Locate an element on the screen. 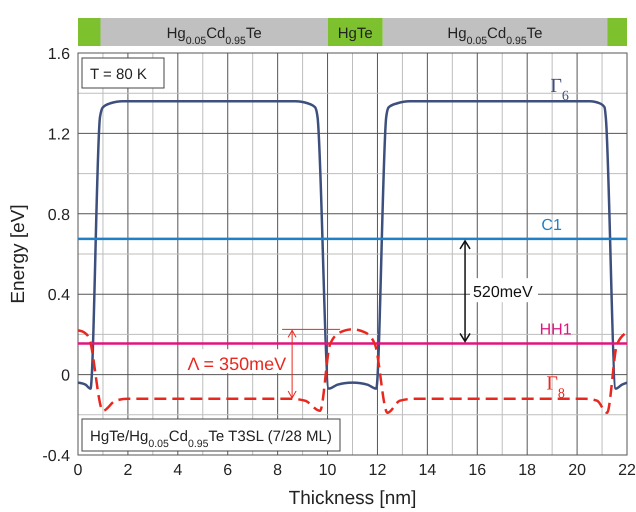  x-tick-label: 18 is located at coordinates (527, 470).